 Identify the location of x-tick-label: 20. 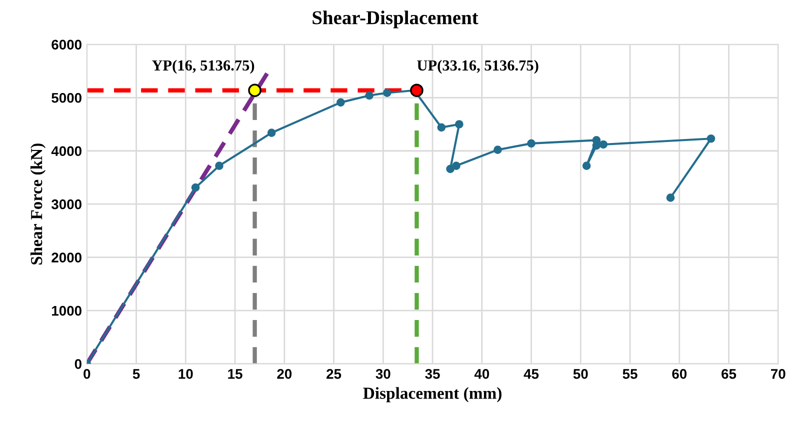
(284, 374).